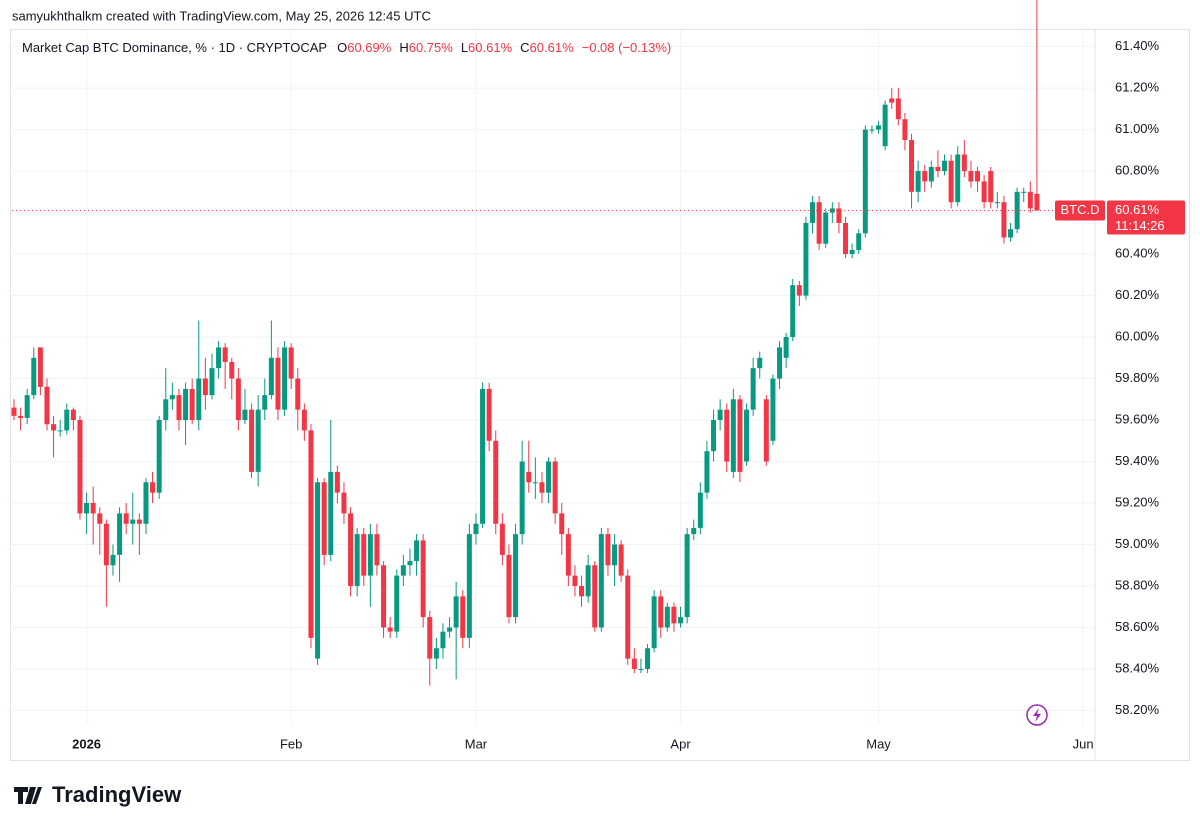 The width and height of the screenshot is (1200, 834). Describe the element at coordinates (117, 794) in the screenshot. I see `brand: TradingView` at that location.